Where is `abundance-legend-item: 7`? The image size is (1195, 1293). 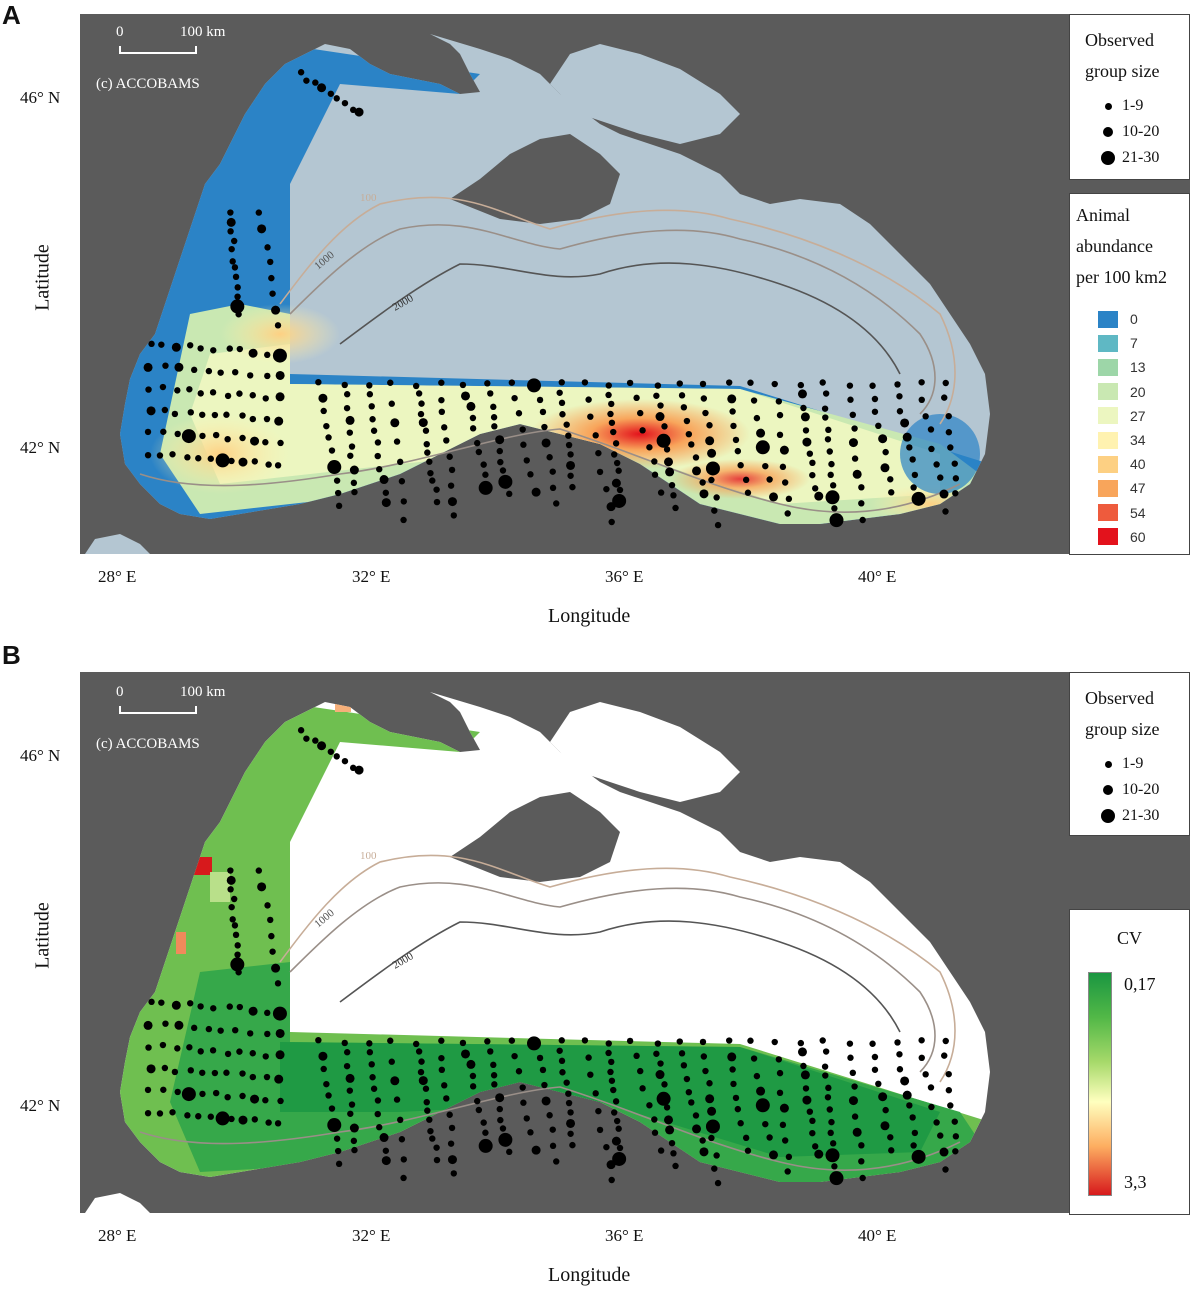
abundance-legend-item: 7 is located at coordinates (1143, 343).